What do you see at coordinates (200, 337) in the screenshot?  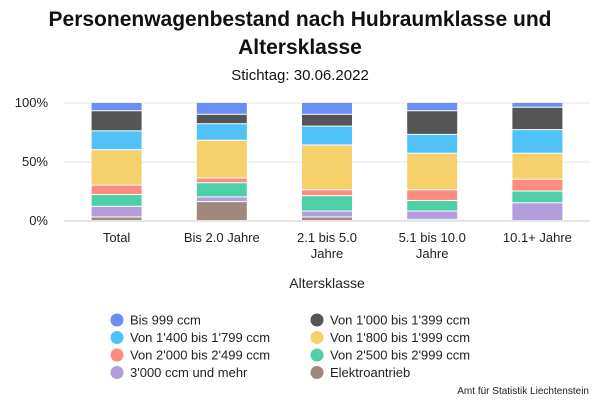 I see `legend-label: Von 1'400 bis 1'799 ccm` at bounding box center [200, 337].